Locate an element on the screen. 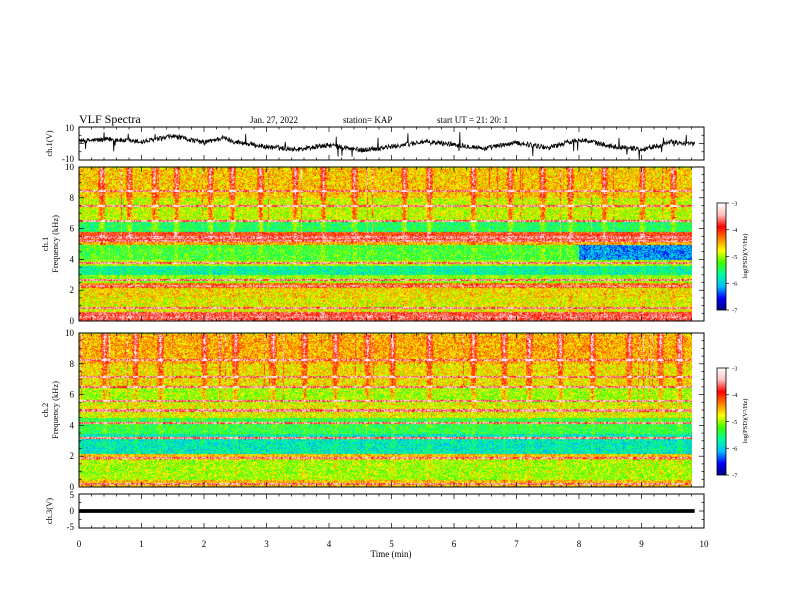 The width and height of the screenshot is (792, 612). time-tick-label: 6 is located at coordinates (454, 544).